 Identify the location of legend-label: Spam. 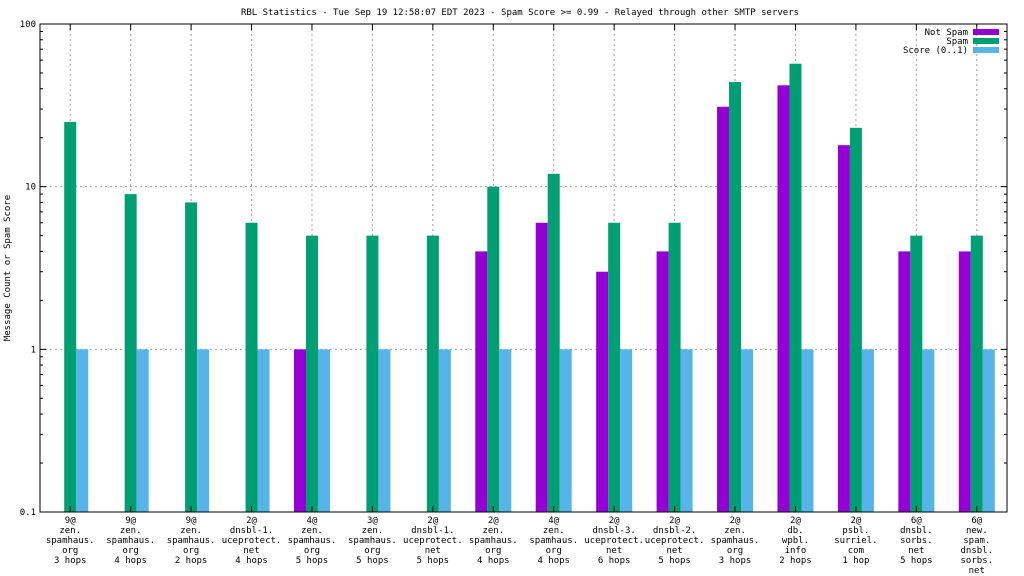
(957, 42).